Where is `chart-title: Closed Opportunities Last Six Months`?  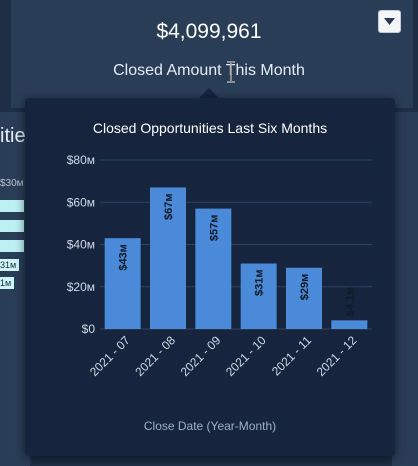
chart-title: Closed Opportunities Last Six Months is located at coordinates (210, 128).